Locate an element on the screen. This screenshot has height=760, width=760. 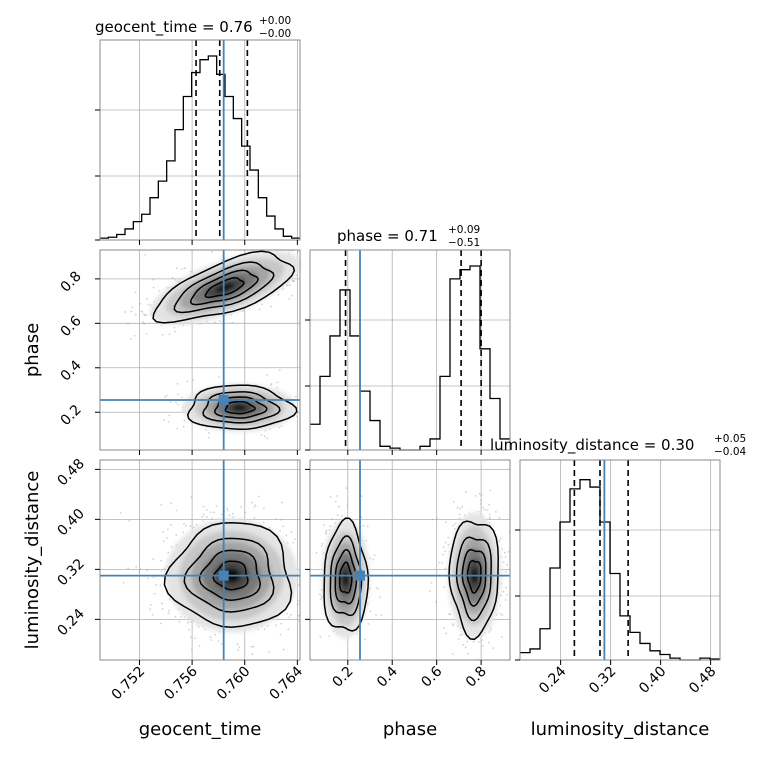
title-phase-sup: +0.09 is located at coordinates (464, 230).